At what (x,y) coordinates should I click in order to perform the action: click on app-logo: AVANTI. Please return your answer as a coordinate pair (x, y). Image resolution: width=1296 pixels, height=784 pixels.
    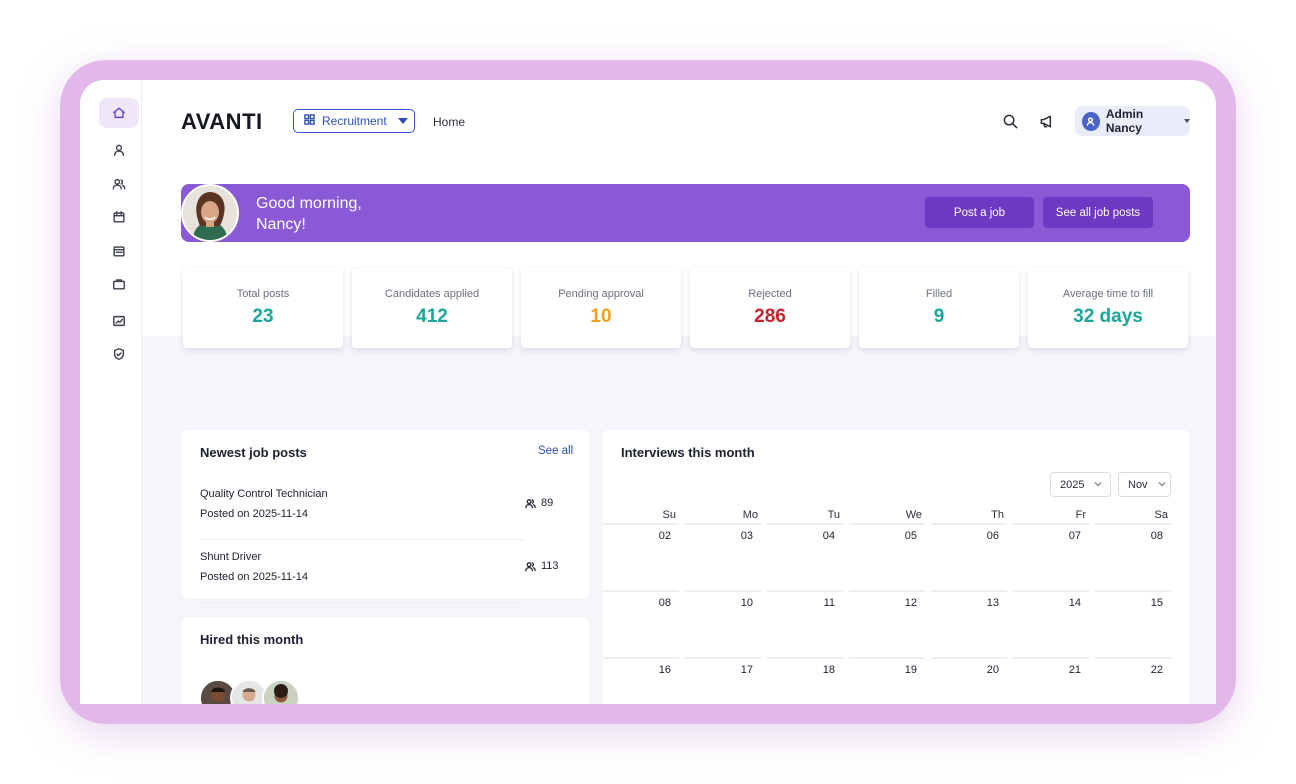
    Looking at the image, I should click on (222, 121).